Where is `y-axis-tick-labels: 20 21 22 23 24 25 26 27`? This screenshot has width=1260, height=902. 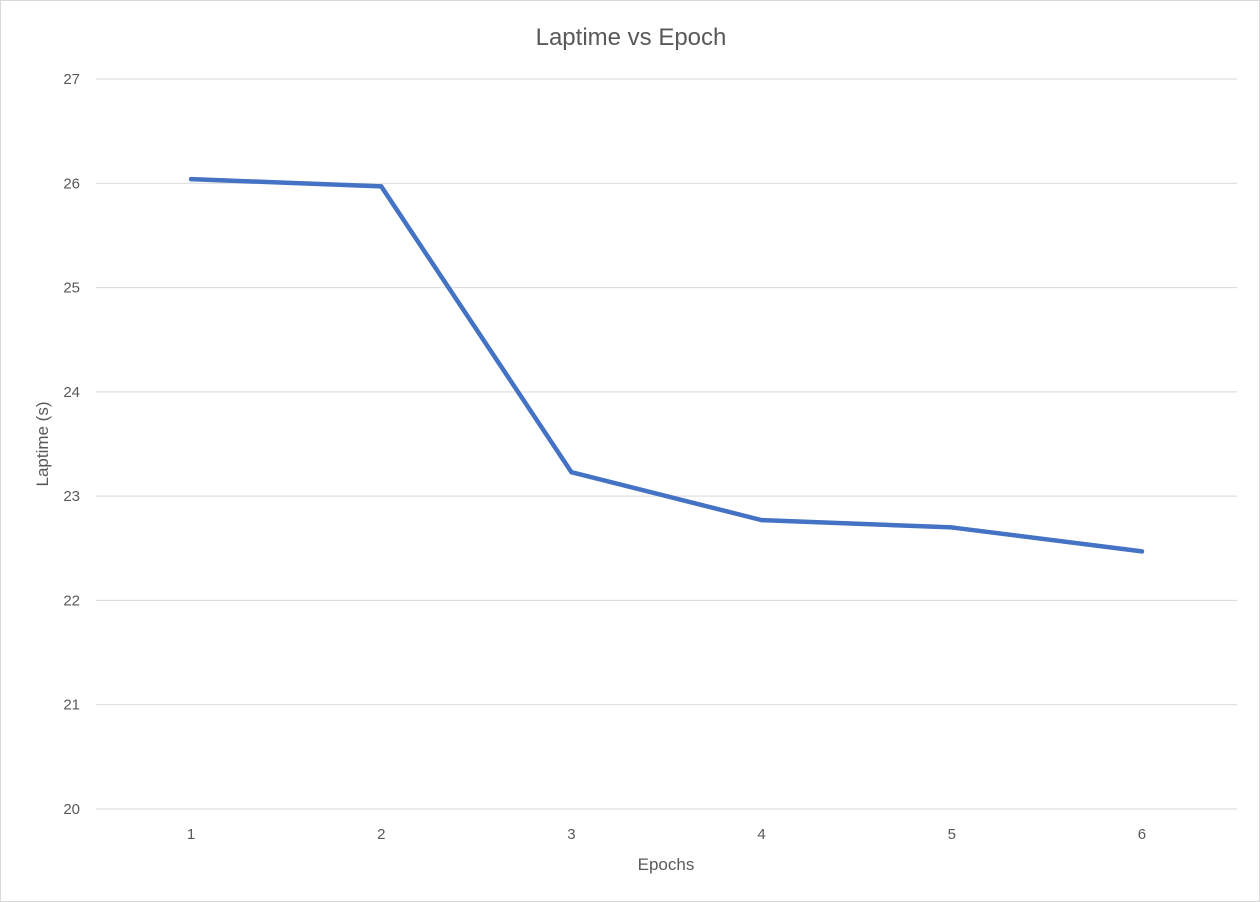
y-axis-tick-labels: 20 21 22 23 24 25 26 27 is located at coordinates (71, 444).